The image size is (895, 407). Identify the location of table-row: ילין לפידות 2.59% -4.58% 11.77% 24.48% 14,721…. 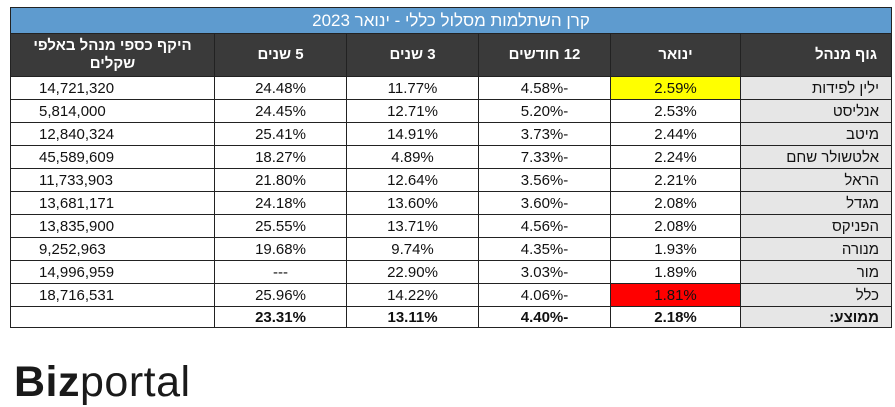
(451, 88).